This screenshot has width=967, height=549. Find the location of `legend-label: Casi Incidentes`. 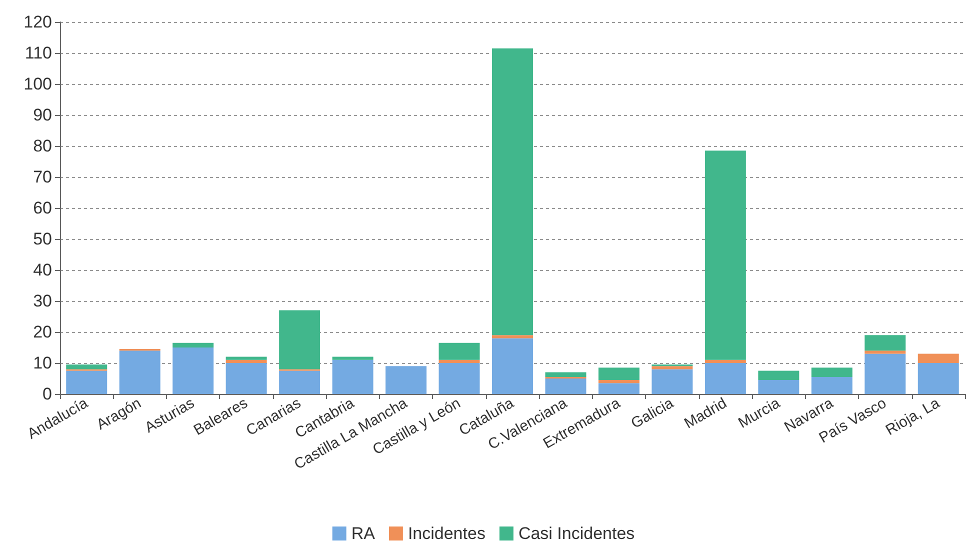

legend-label: Casi Incidentes is located at coordinates (576, 533).